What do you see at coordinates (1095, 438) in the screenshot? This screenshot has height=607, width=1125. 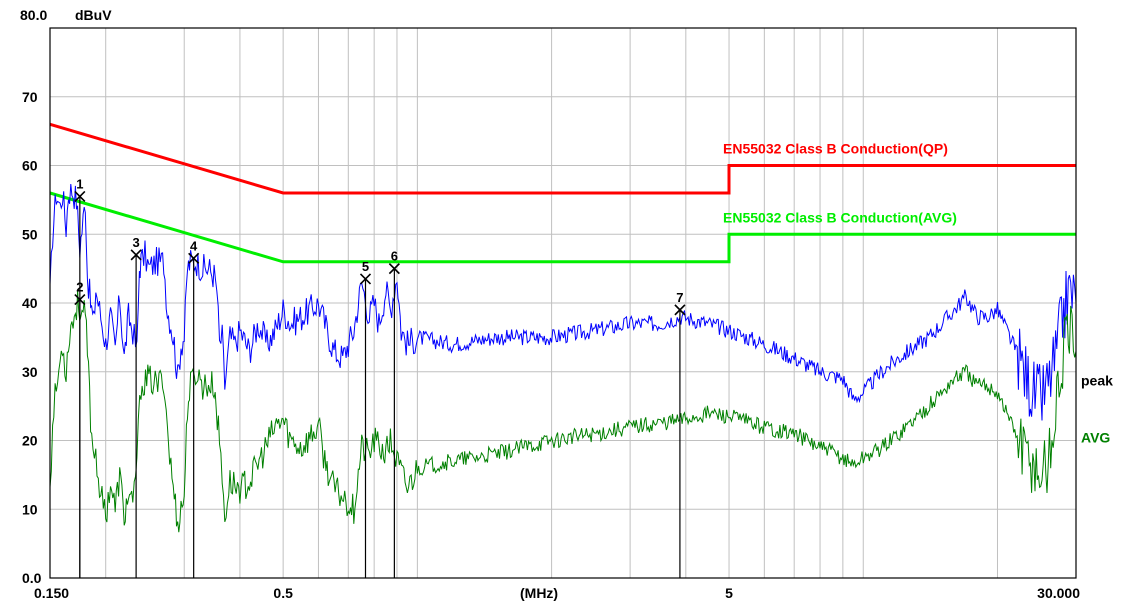 I see `avg-trace-label: AVG` at bounding box center [1095, 438].